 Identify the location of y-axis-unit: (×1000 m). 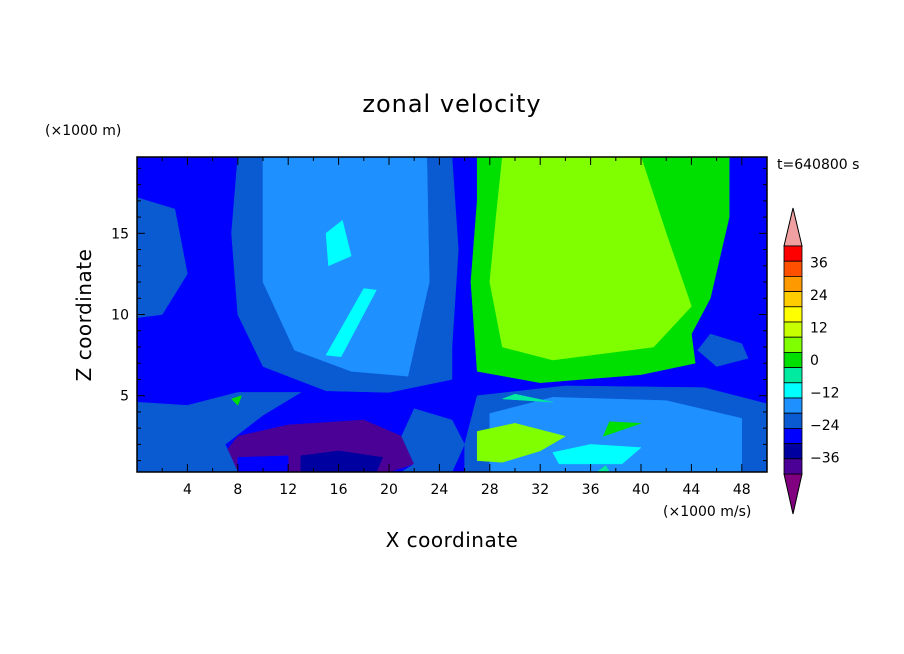
(83, 131).